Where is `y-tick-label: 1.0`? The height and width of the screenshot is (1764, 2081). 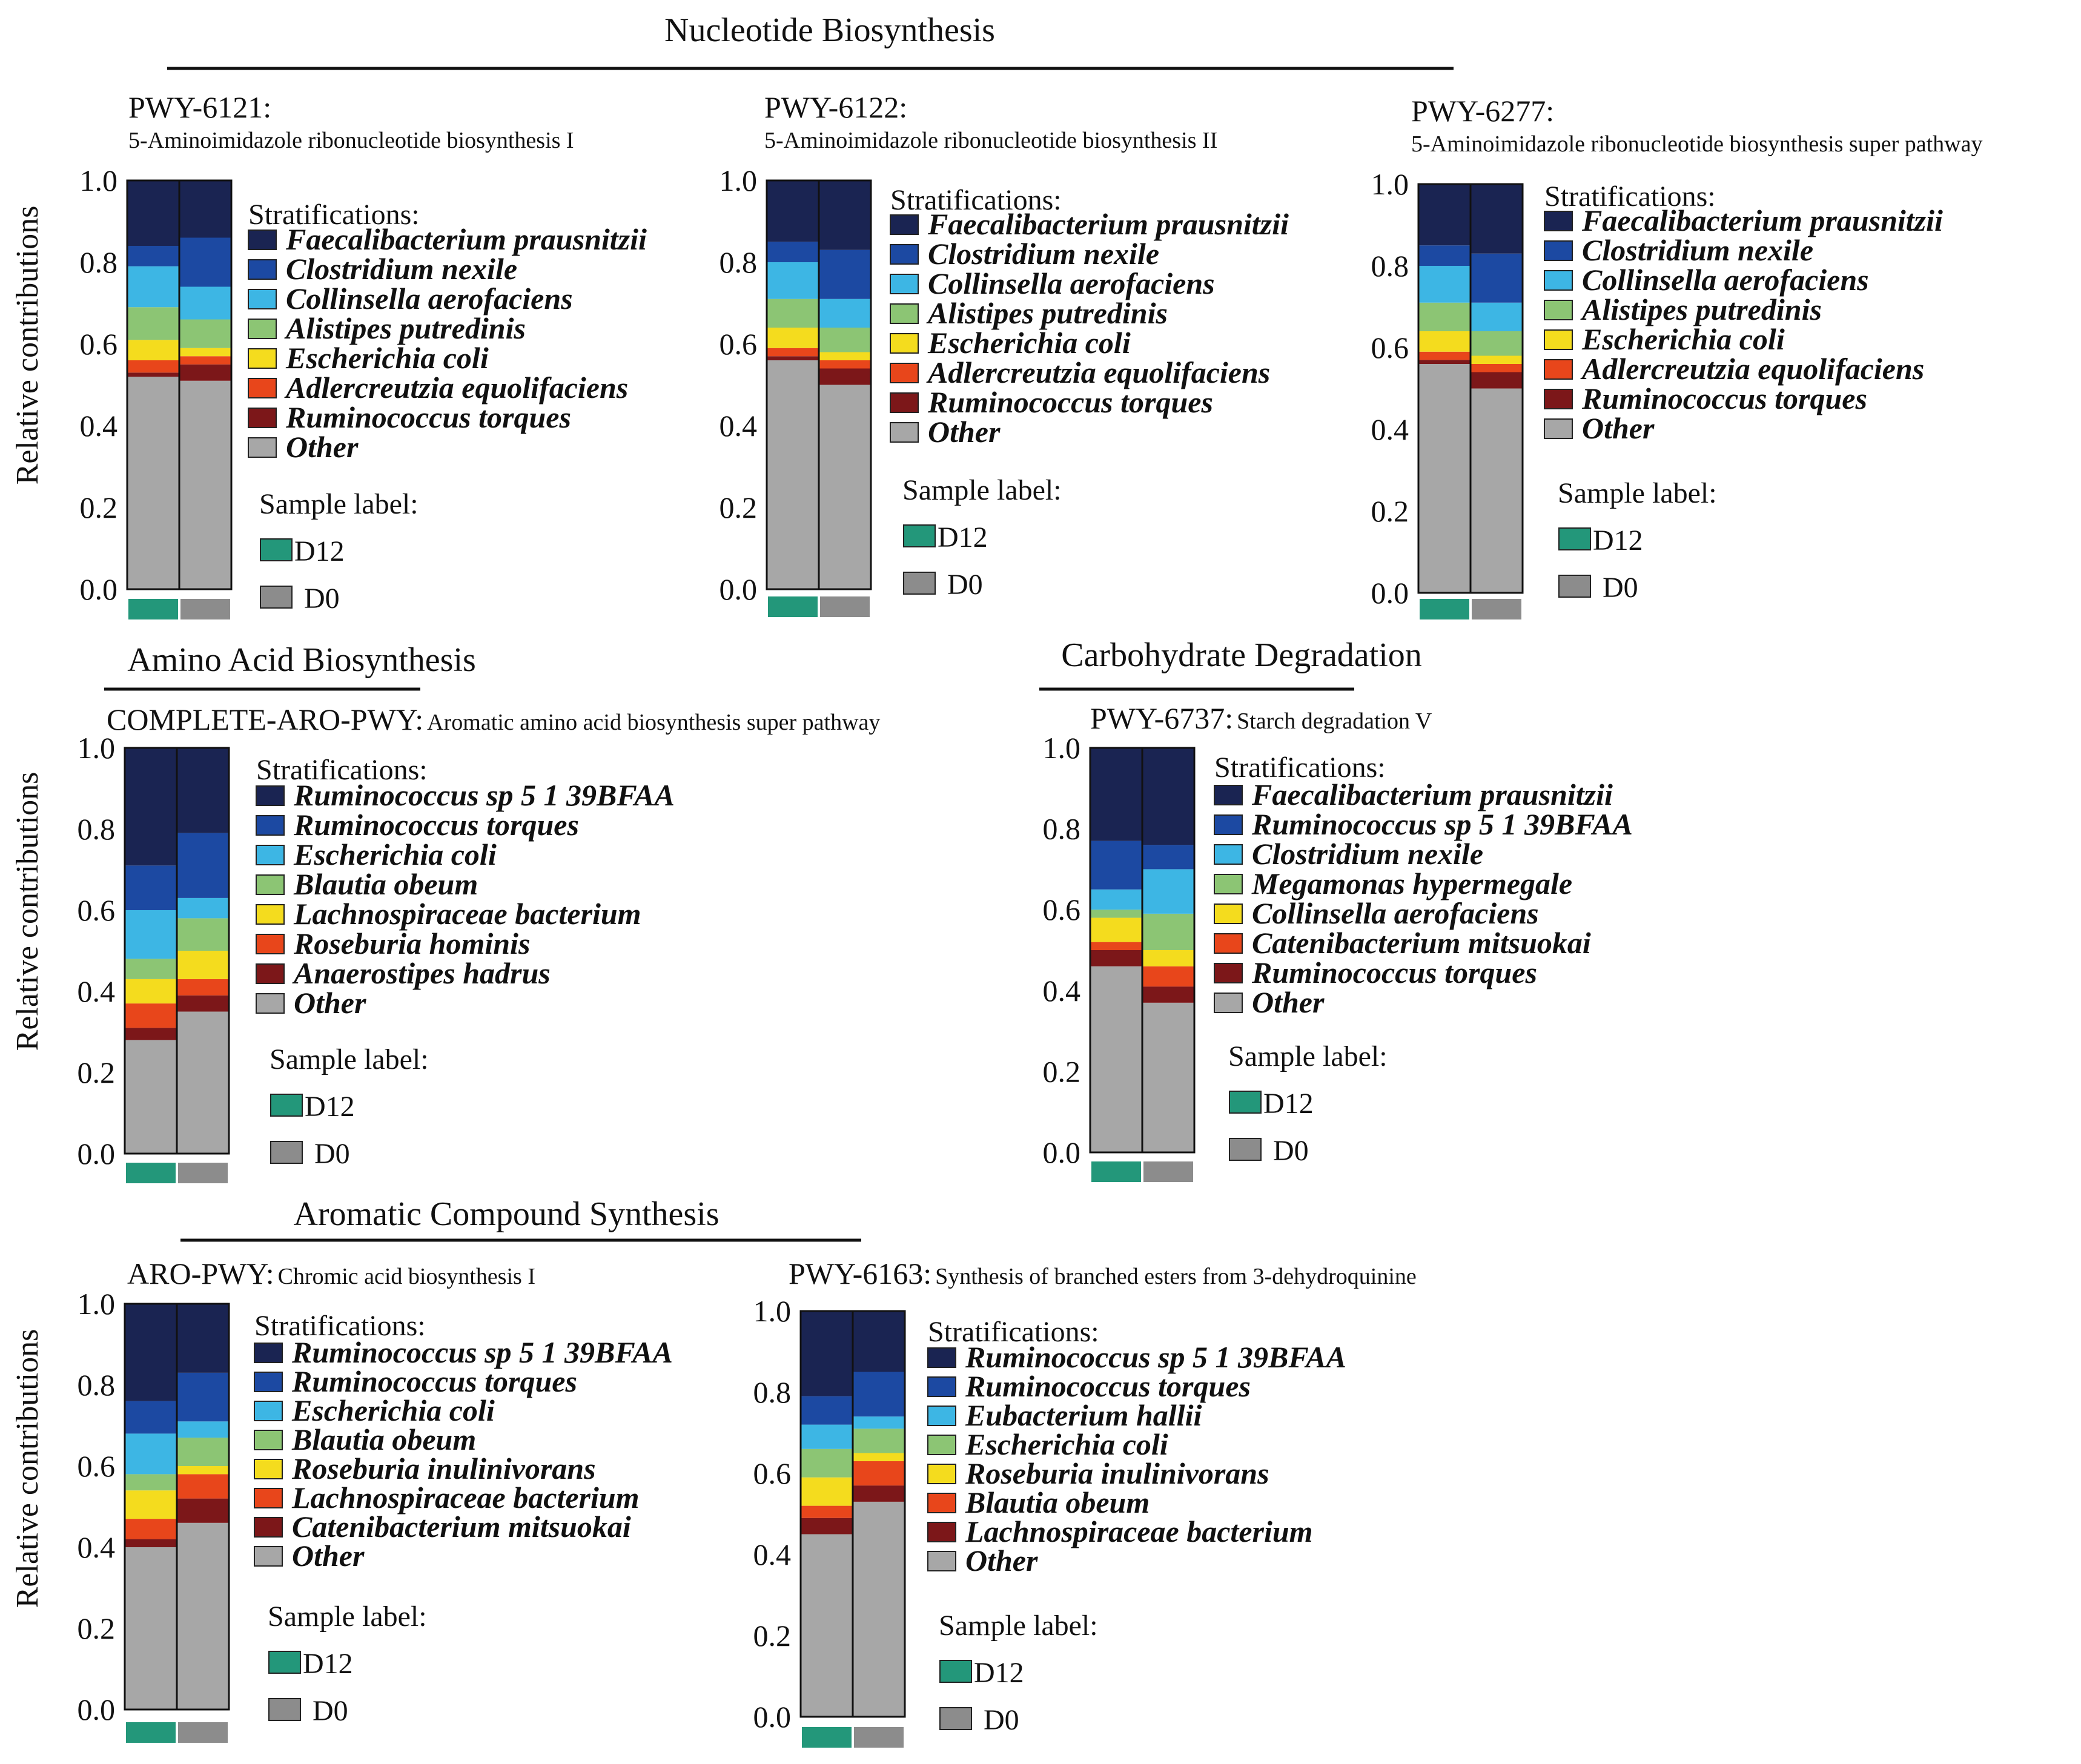 y-tick-label: 1.0 is located at coordinates (97, 1304).